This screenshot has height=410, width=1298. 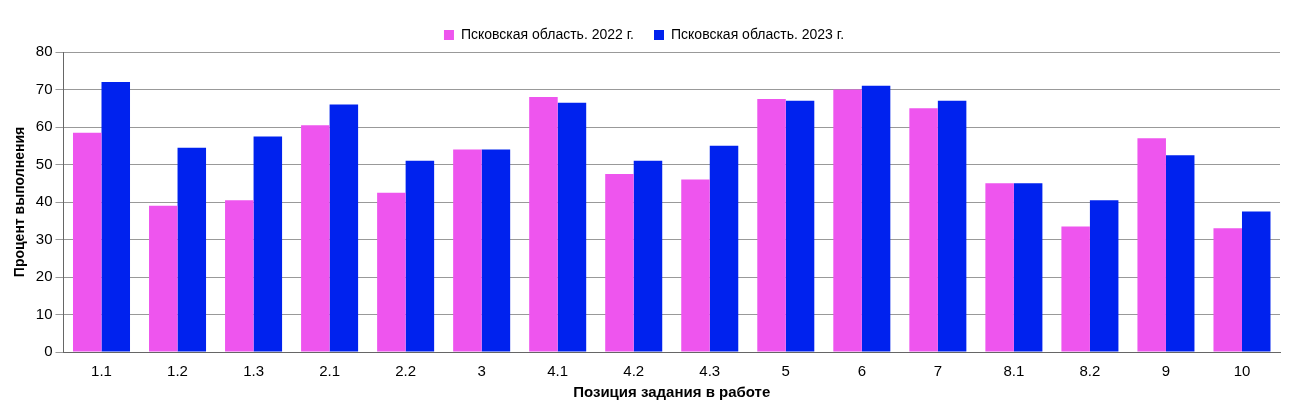 What do you see at coordinates (44, 88) in the screenshot?
I see `y-tick-label: 70` at bounding box center [44, 88].